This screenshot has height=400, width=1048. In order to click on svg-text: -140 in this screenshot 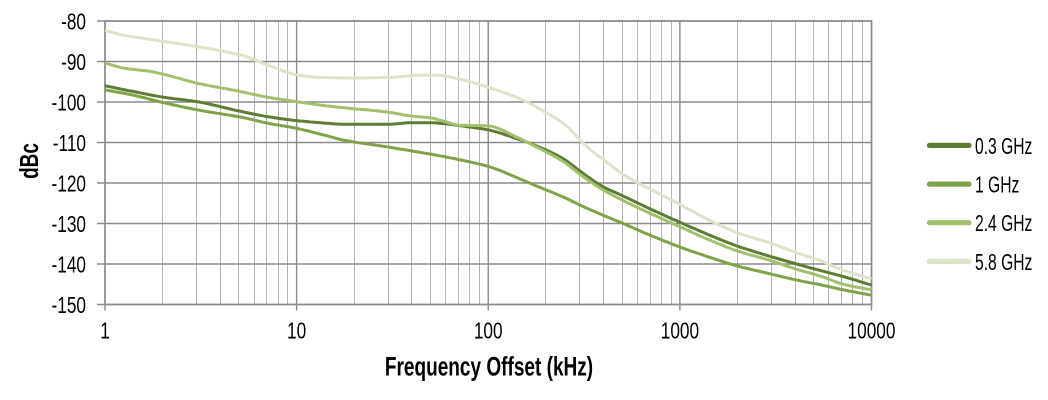, I will do `click(69, 265)`.